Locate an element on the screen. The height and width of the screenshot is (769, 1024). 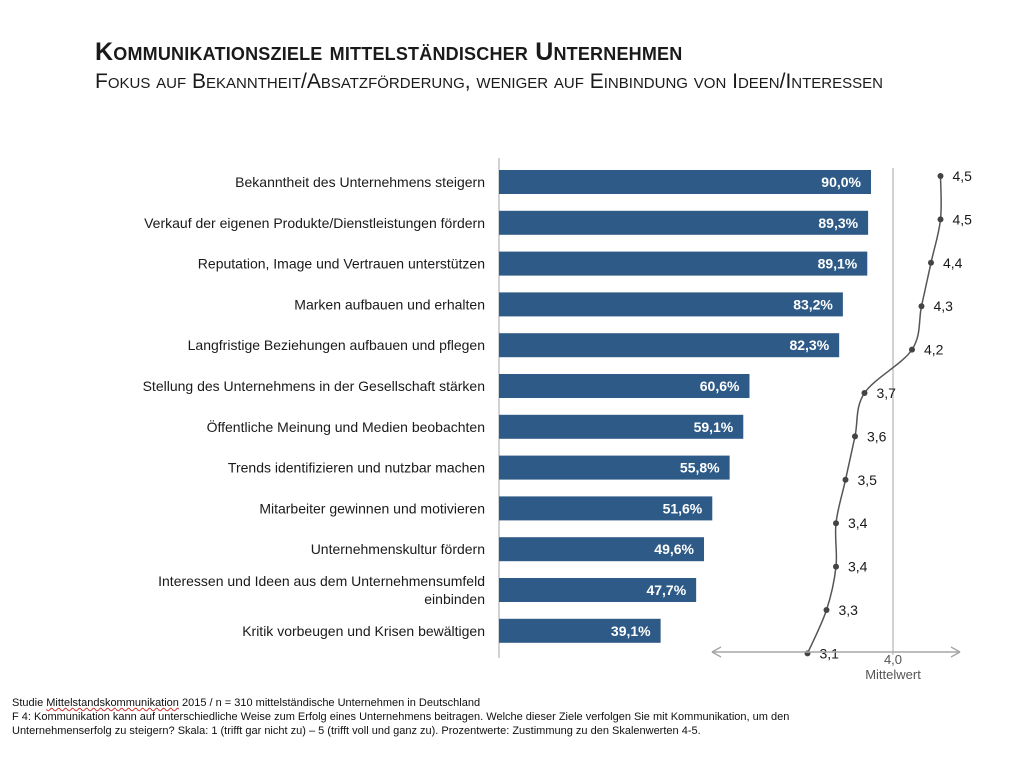
mean-value-label-5: 3,7 is located at coordinates (887, 393).